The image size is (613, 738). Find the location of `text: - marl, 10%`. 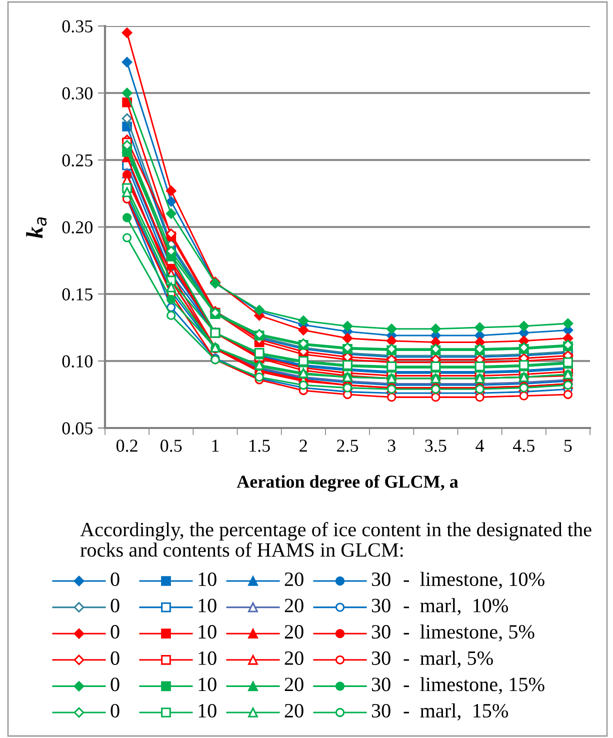

text: - marl, 10% is located at coordinates (456, 607).